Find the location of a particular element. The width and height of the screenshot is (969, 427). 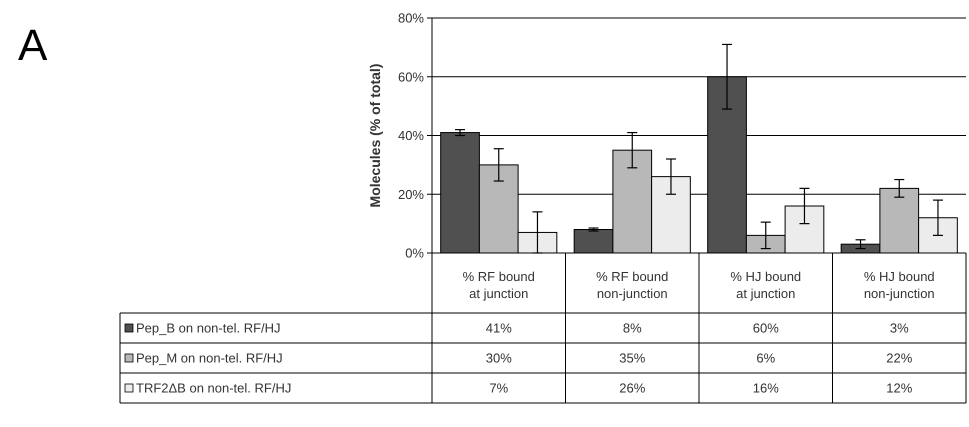

data-label: 3% is located at coordinates (900, 328).